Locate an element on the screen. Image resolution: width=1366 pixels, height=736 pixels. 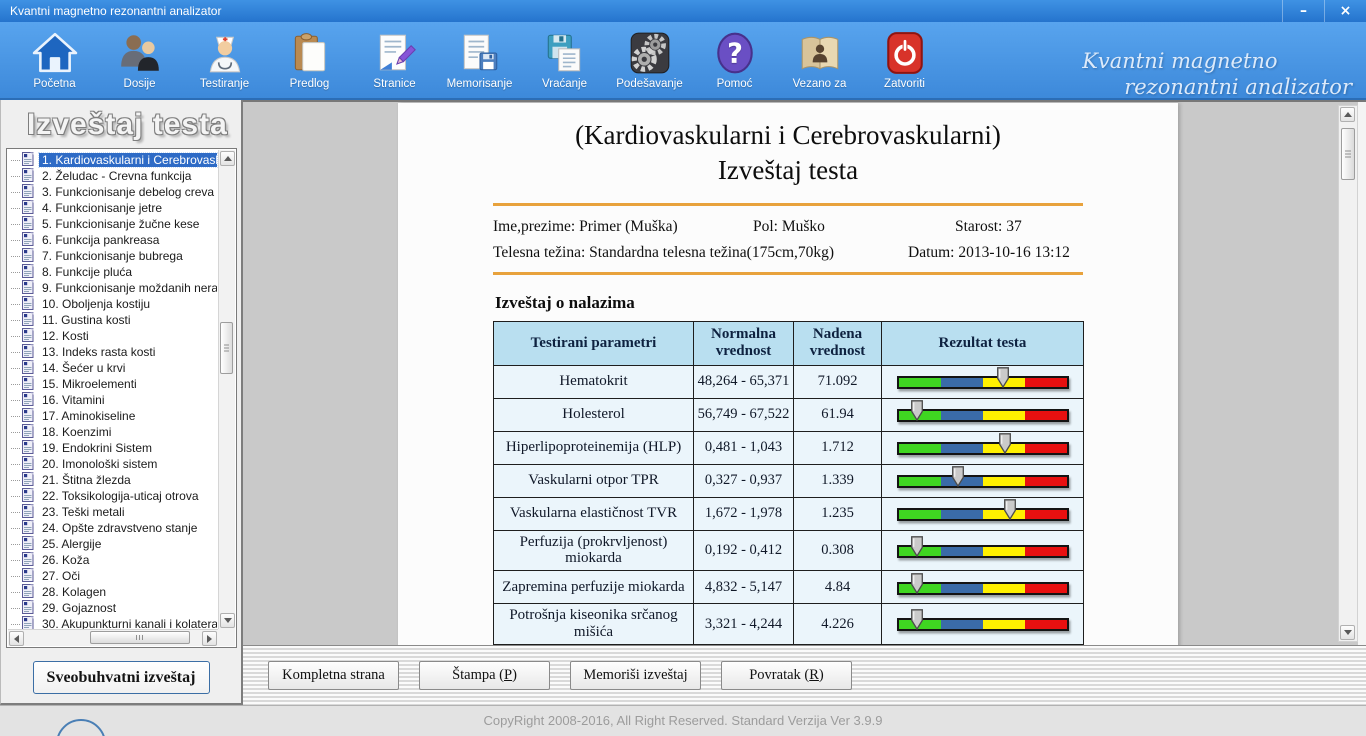
tree-item: 2. Želudac - Crevna funkcija is located at coordinates (123, 176).